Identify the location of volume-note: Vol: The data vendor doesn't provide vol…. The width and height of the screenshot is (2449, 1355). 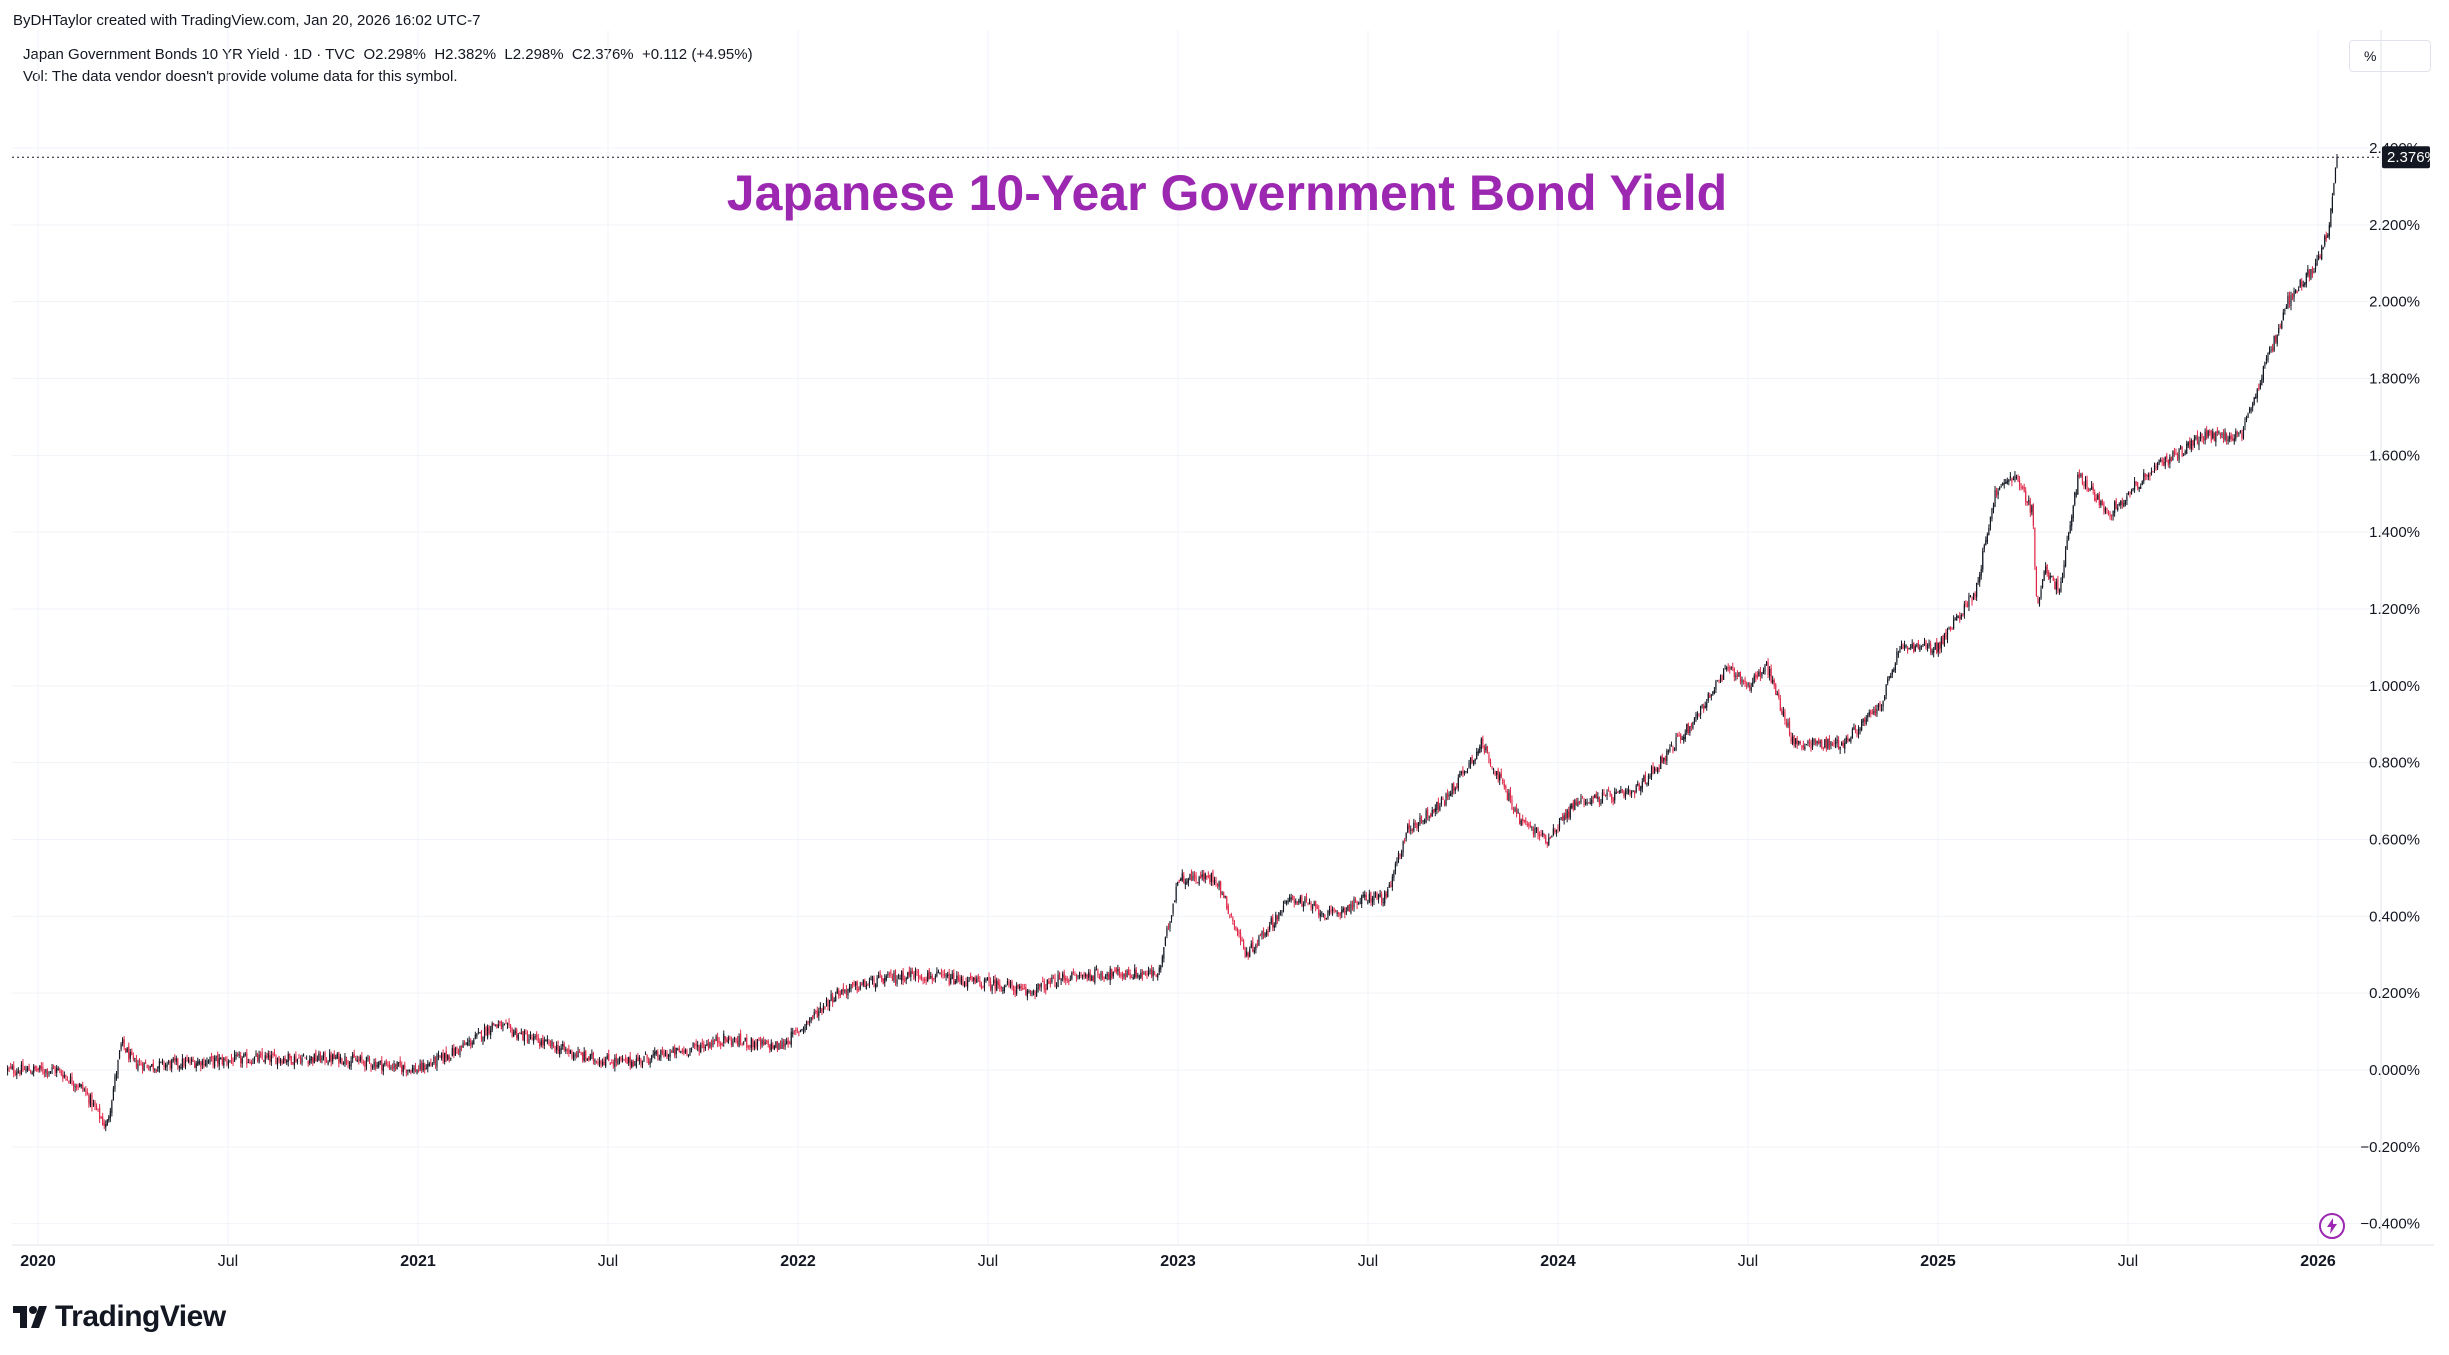
(240, 76).